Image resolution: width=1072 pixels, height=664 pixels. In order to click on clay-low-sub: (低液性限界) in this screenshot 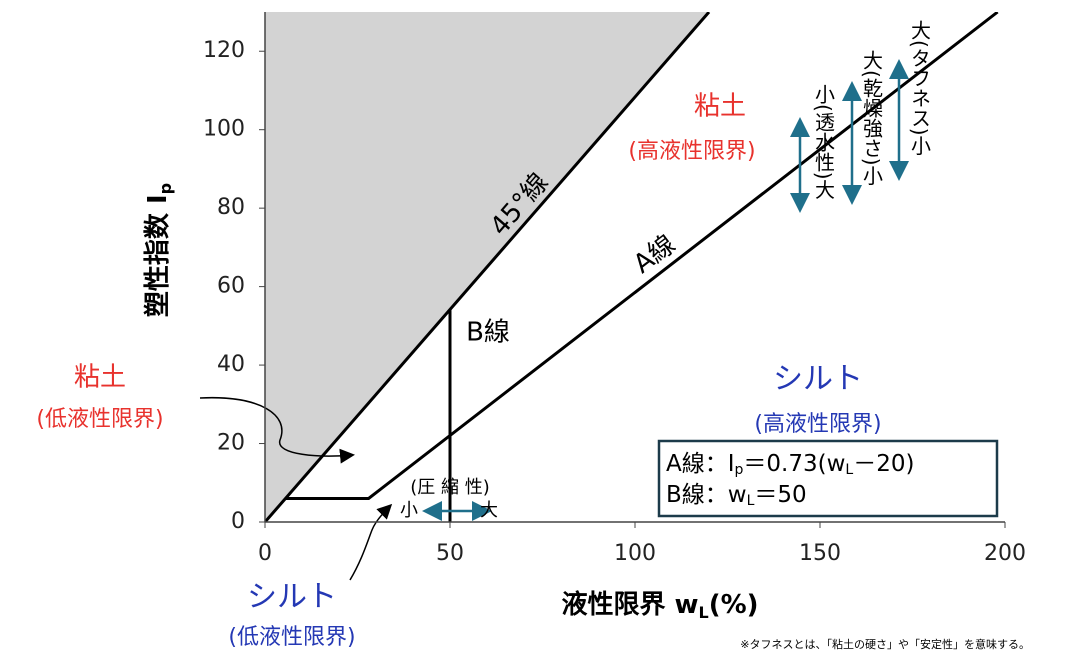, I will do `click(99, 419)`.